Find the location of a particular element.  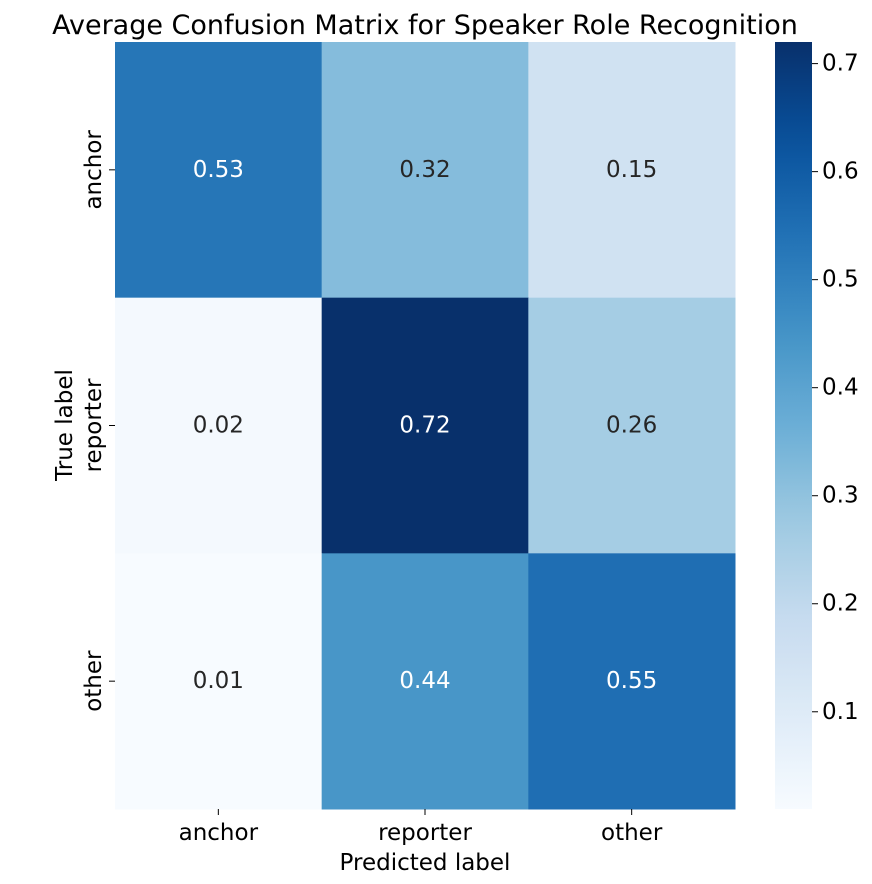

y-tick-label: reporter is located at coordinates (94, 425).